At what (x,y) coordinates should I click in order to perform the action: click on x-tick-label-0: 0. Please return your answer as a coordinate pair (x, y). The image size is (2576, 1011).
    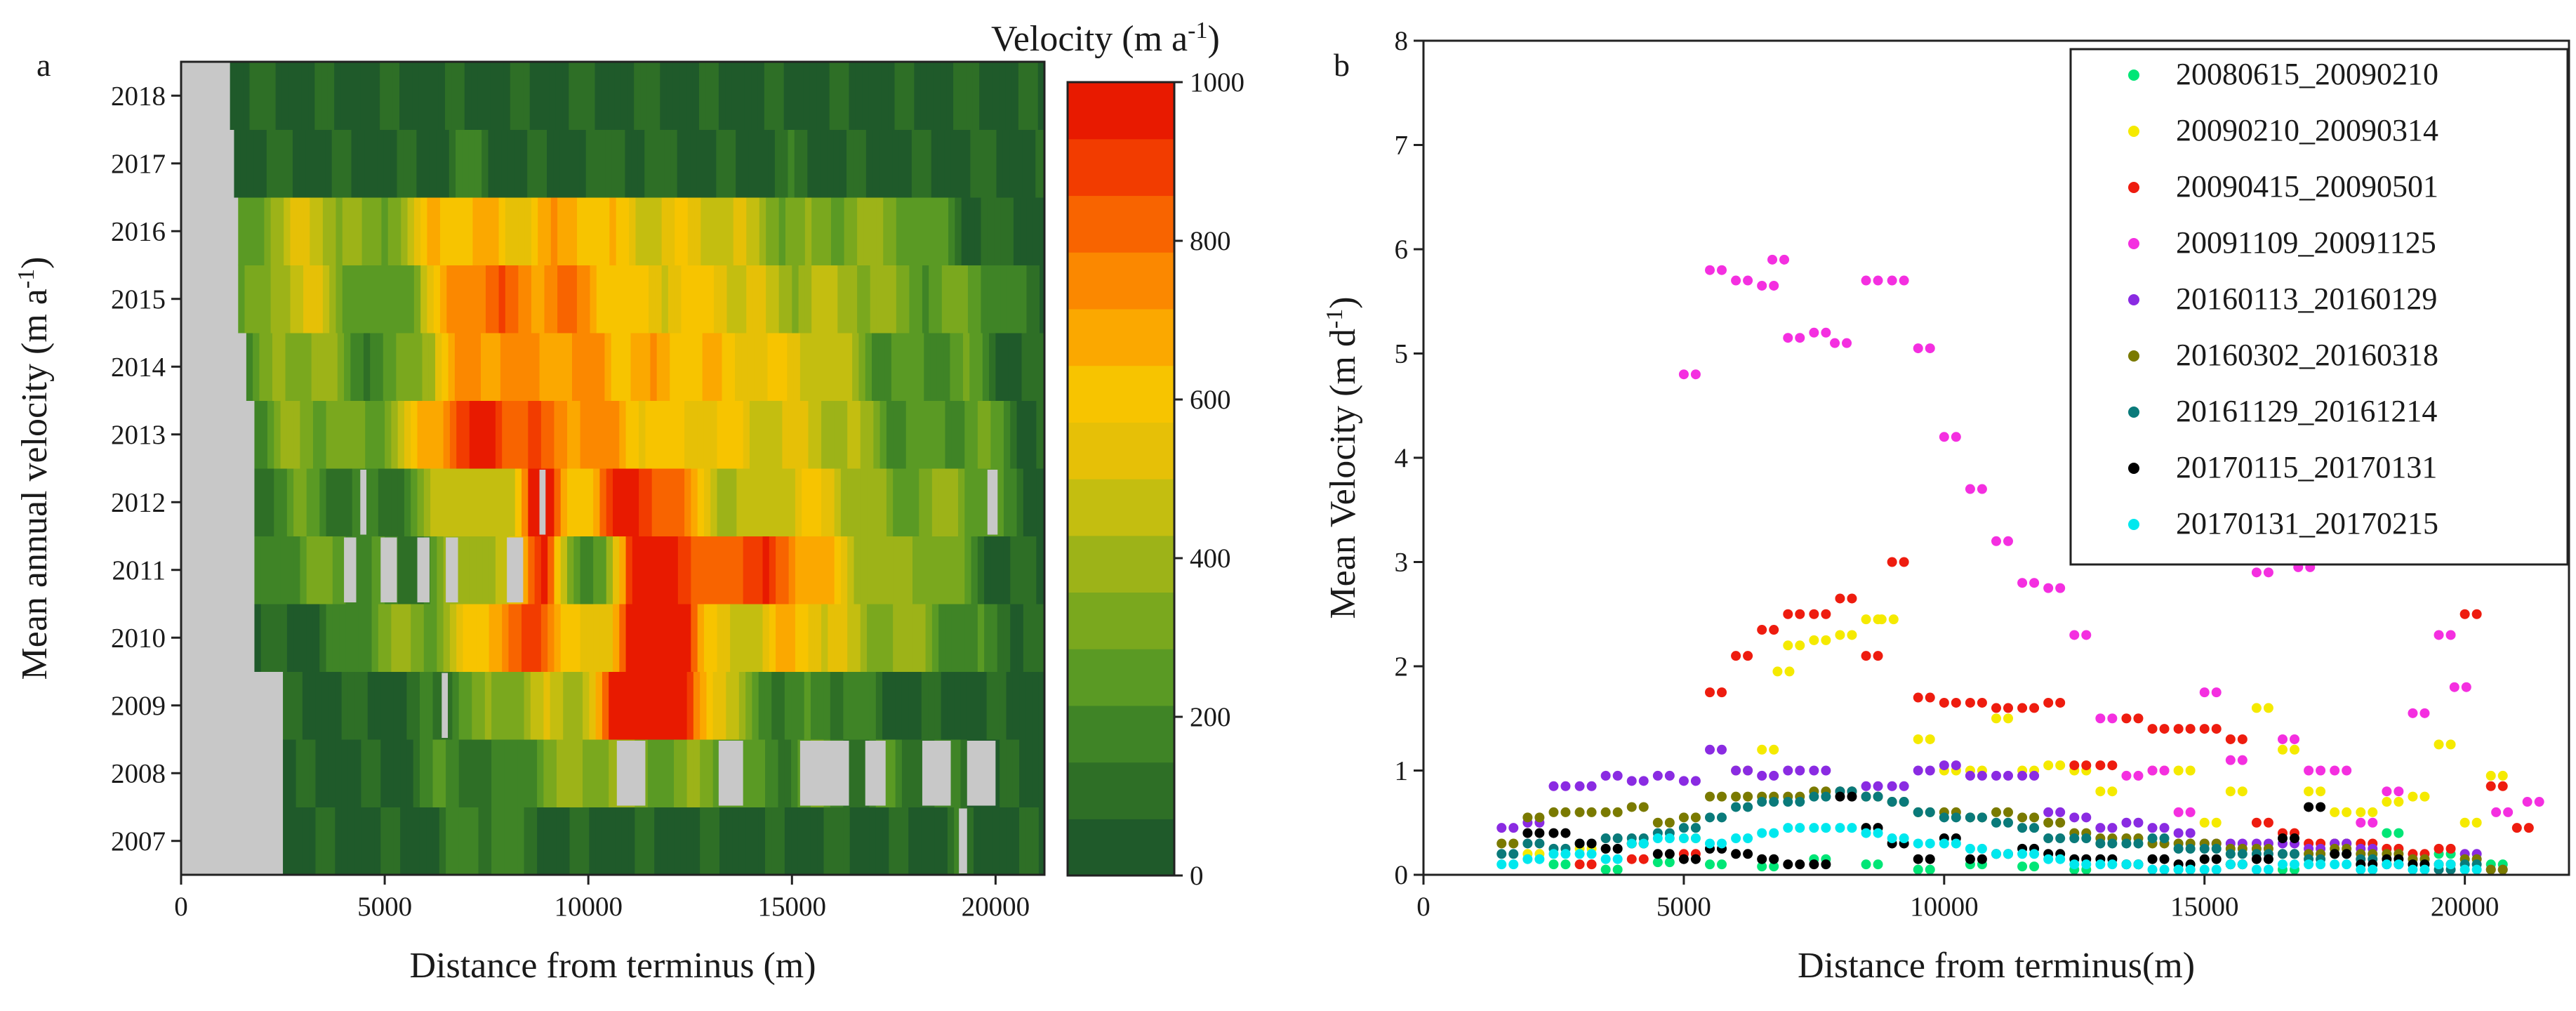
    Looking at the image, I should click on (181, 907).